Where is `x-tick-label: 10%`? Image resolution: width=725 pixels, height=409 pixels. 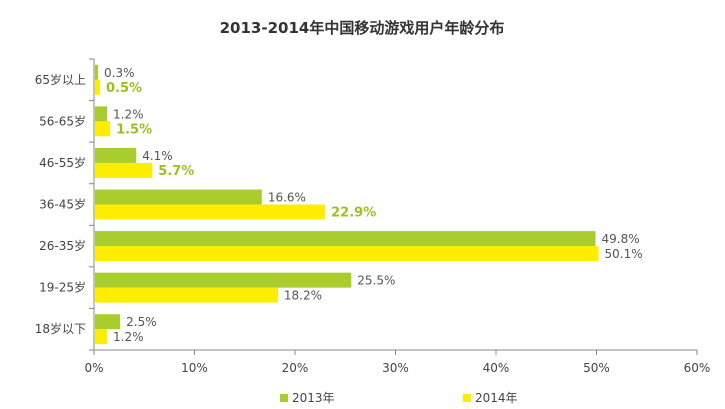 x-tick-label: 10% is located at coordinates (194, 368).